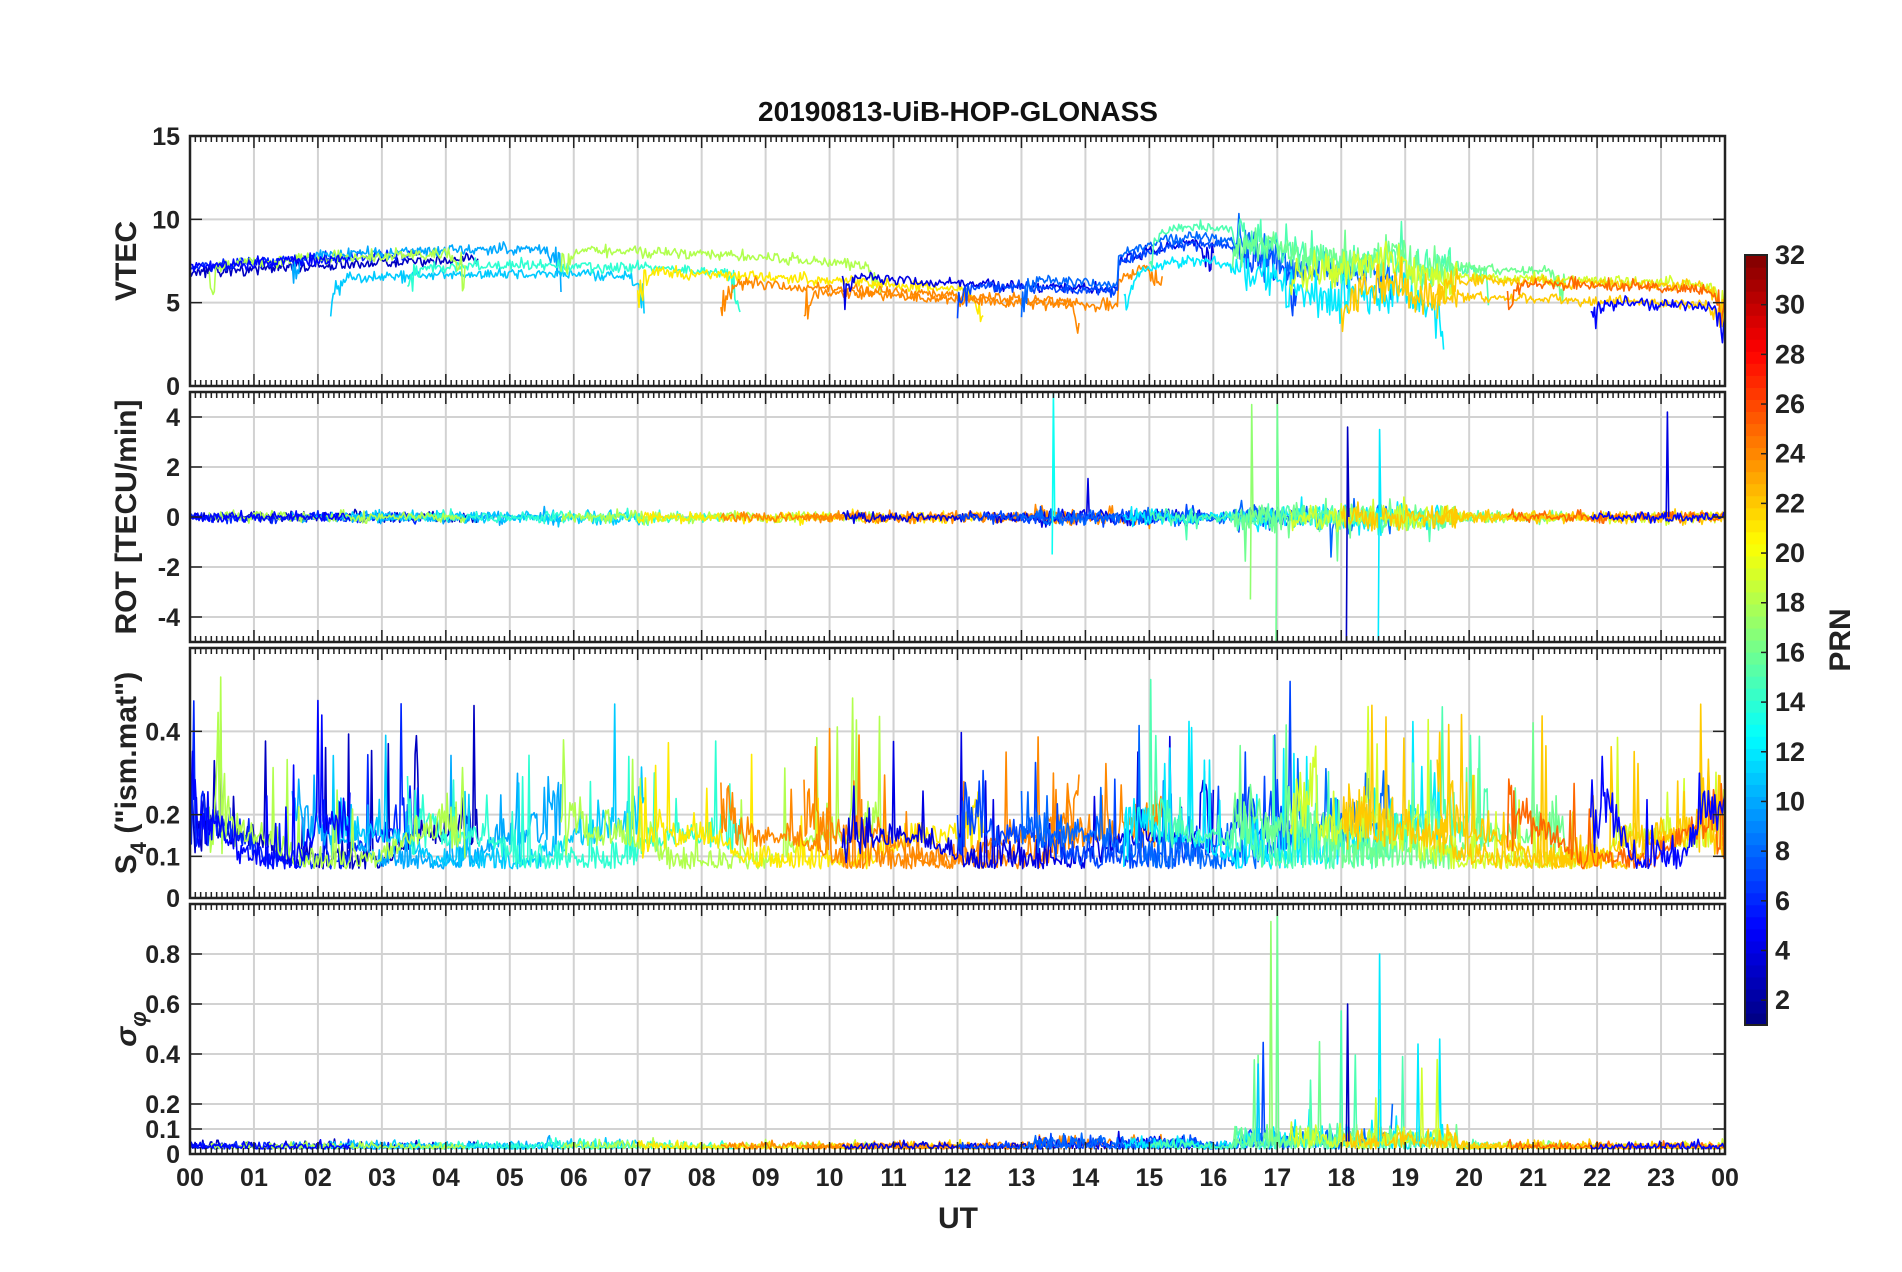  I want to click on y-tick-labels: 0 0.1 0.2 0.4, so click(162, 815).